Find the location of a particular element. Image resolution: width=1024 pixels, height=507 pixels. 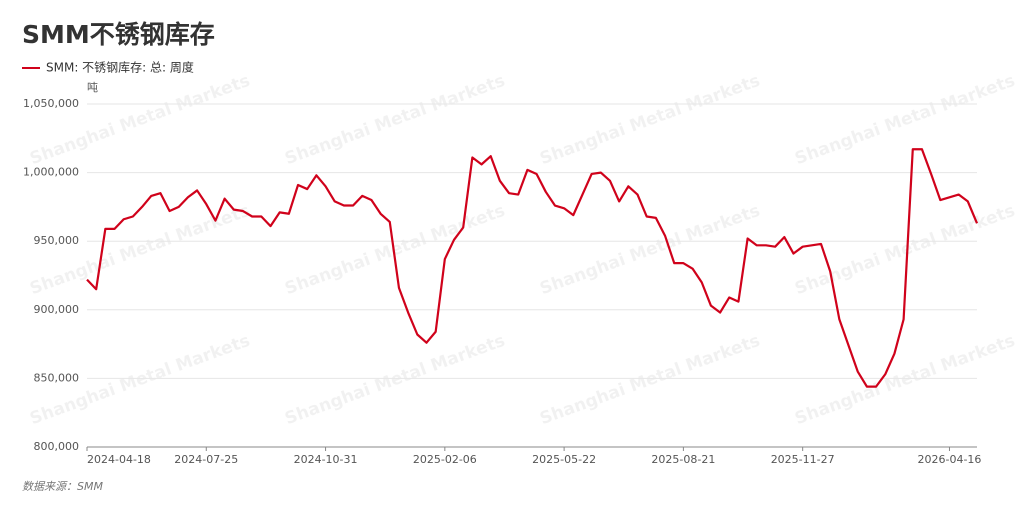

x-tick-label: 2025-11-27 is located at coordinates (803, 459).